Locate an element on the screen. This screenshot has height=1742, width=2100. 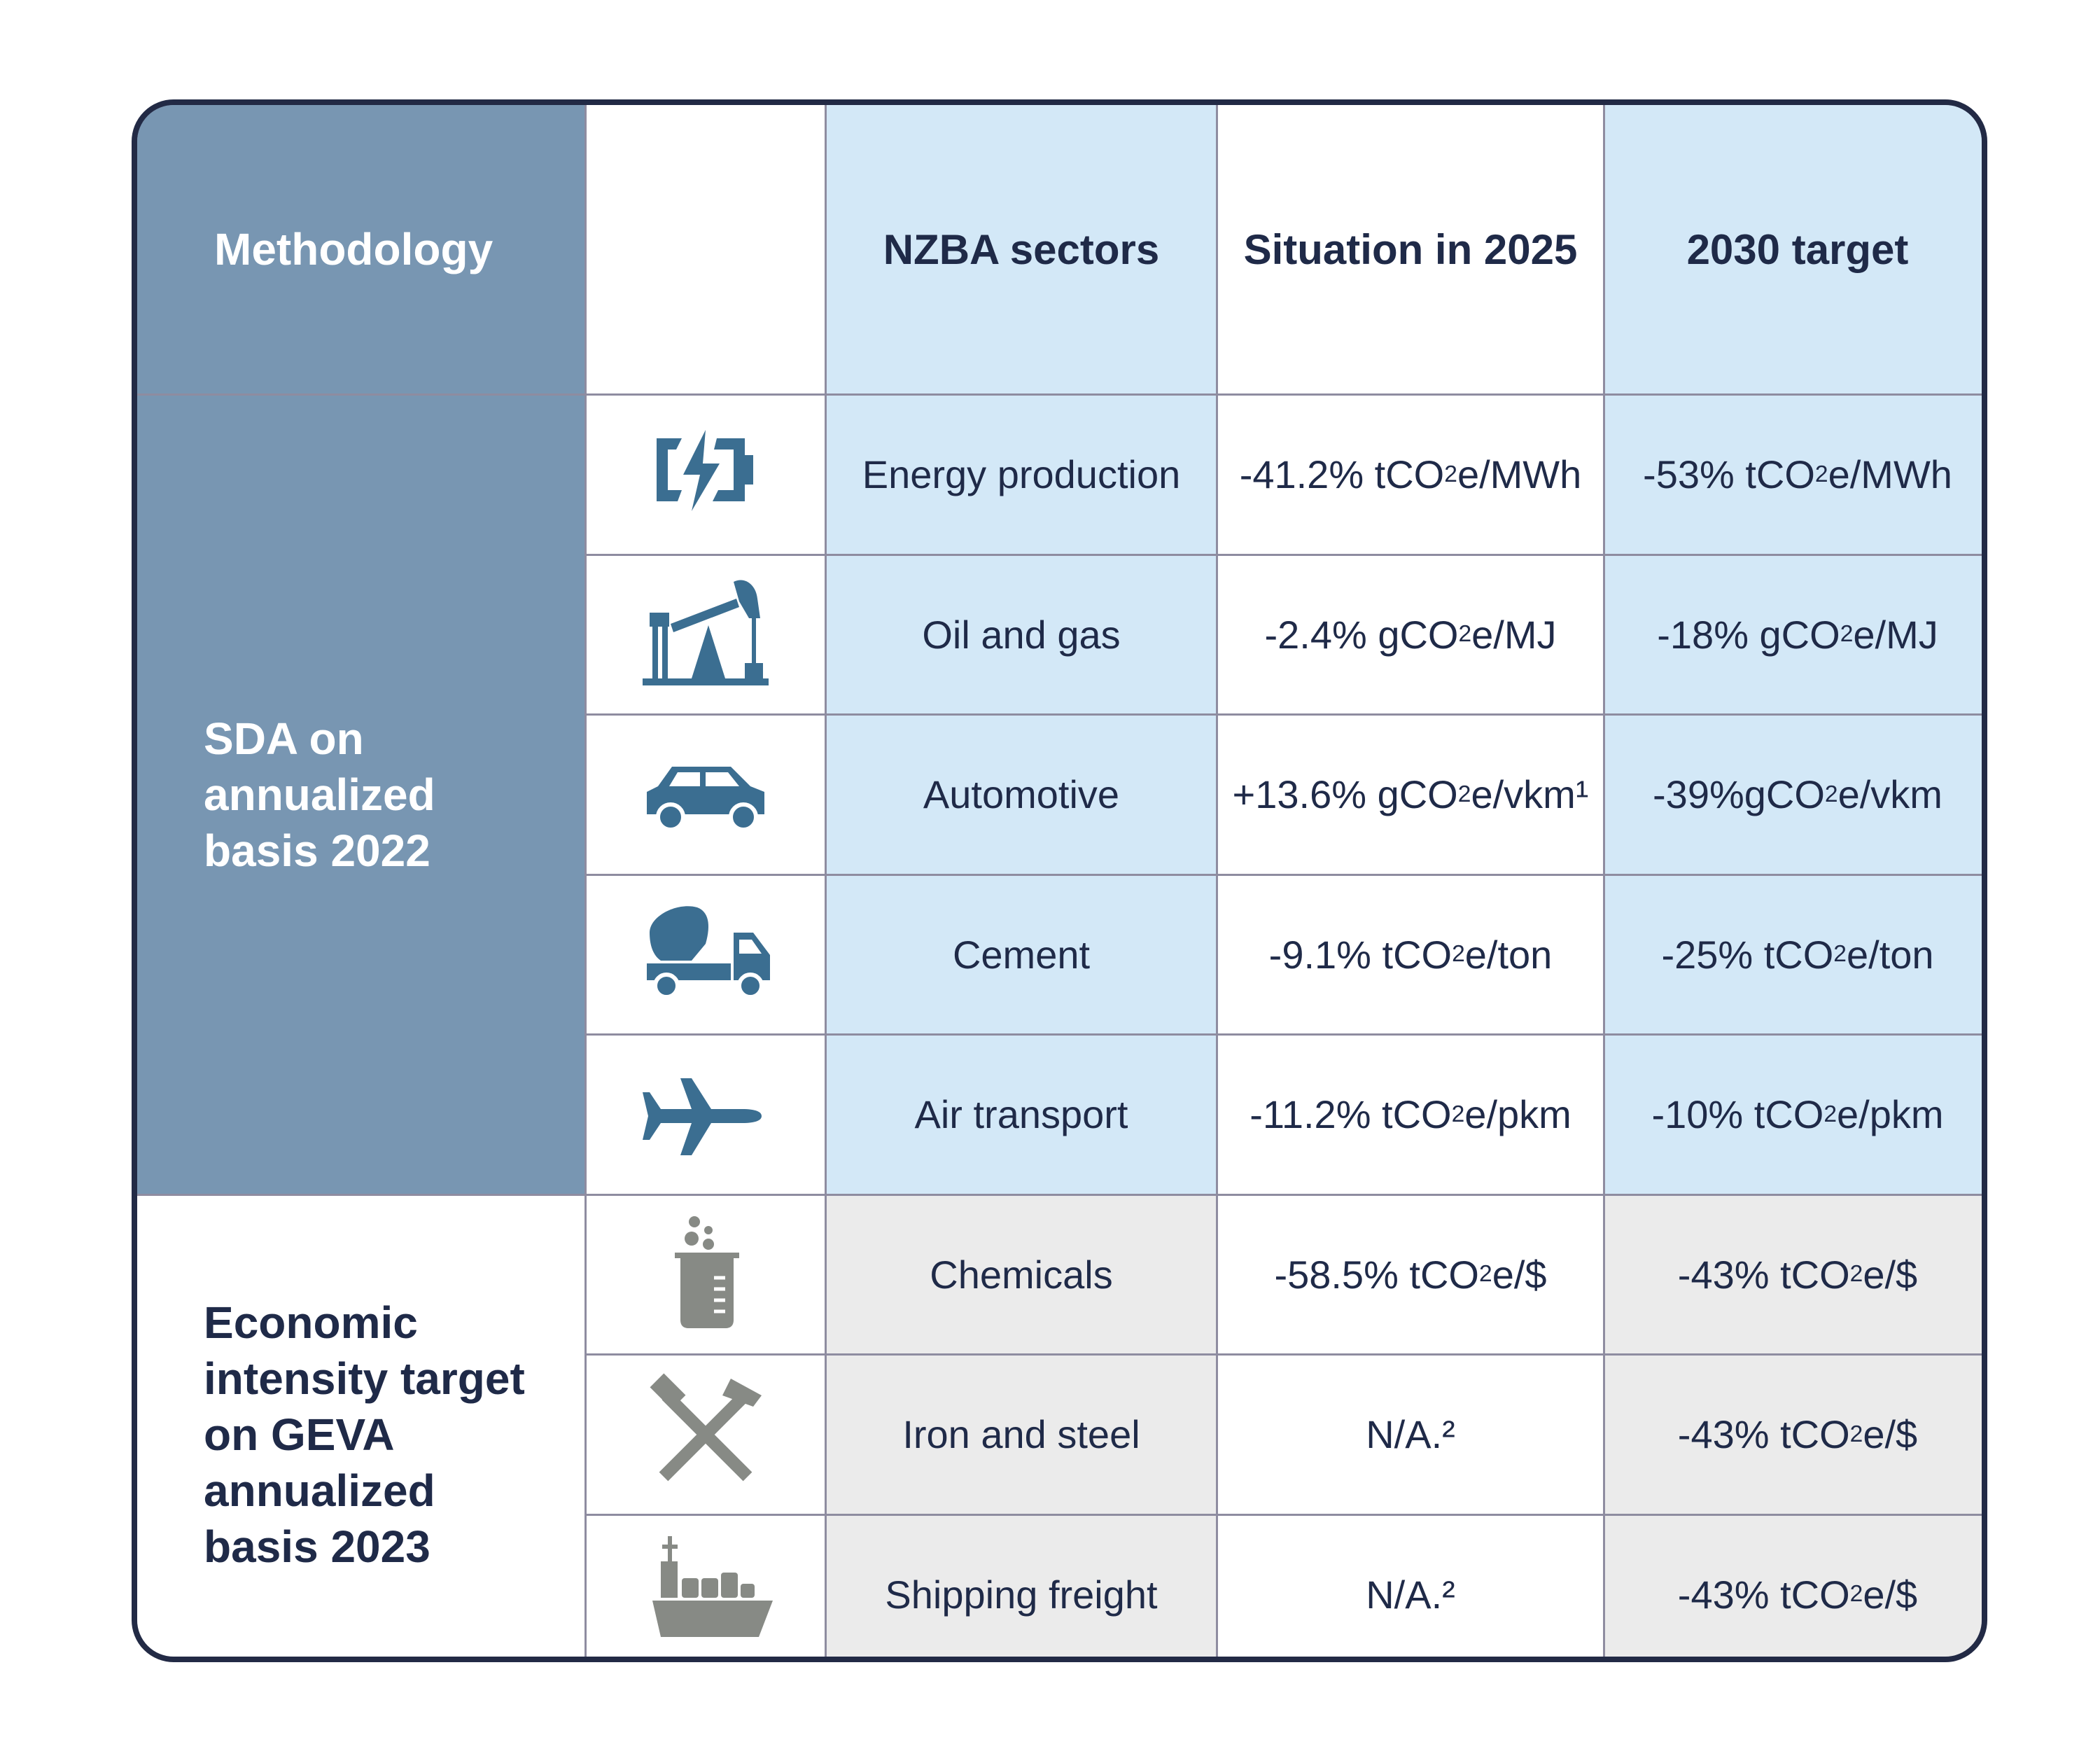
cargo-ship-icon is located at coordinates (706, 1594).